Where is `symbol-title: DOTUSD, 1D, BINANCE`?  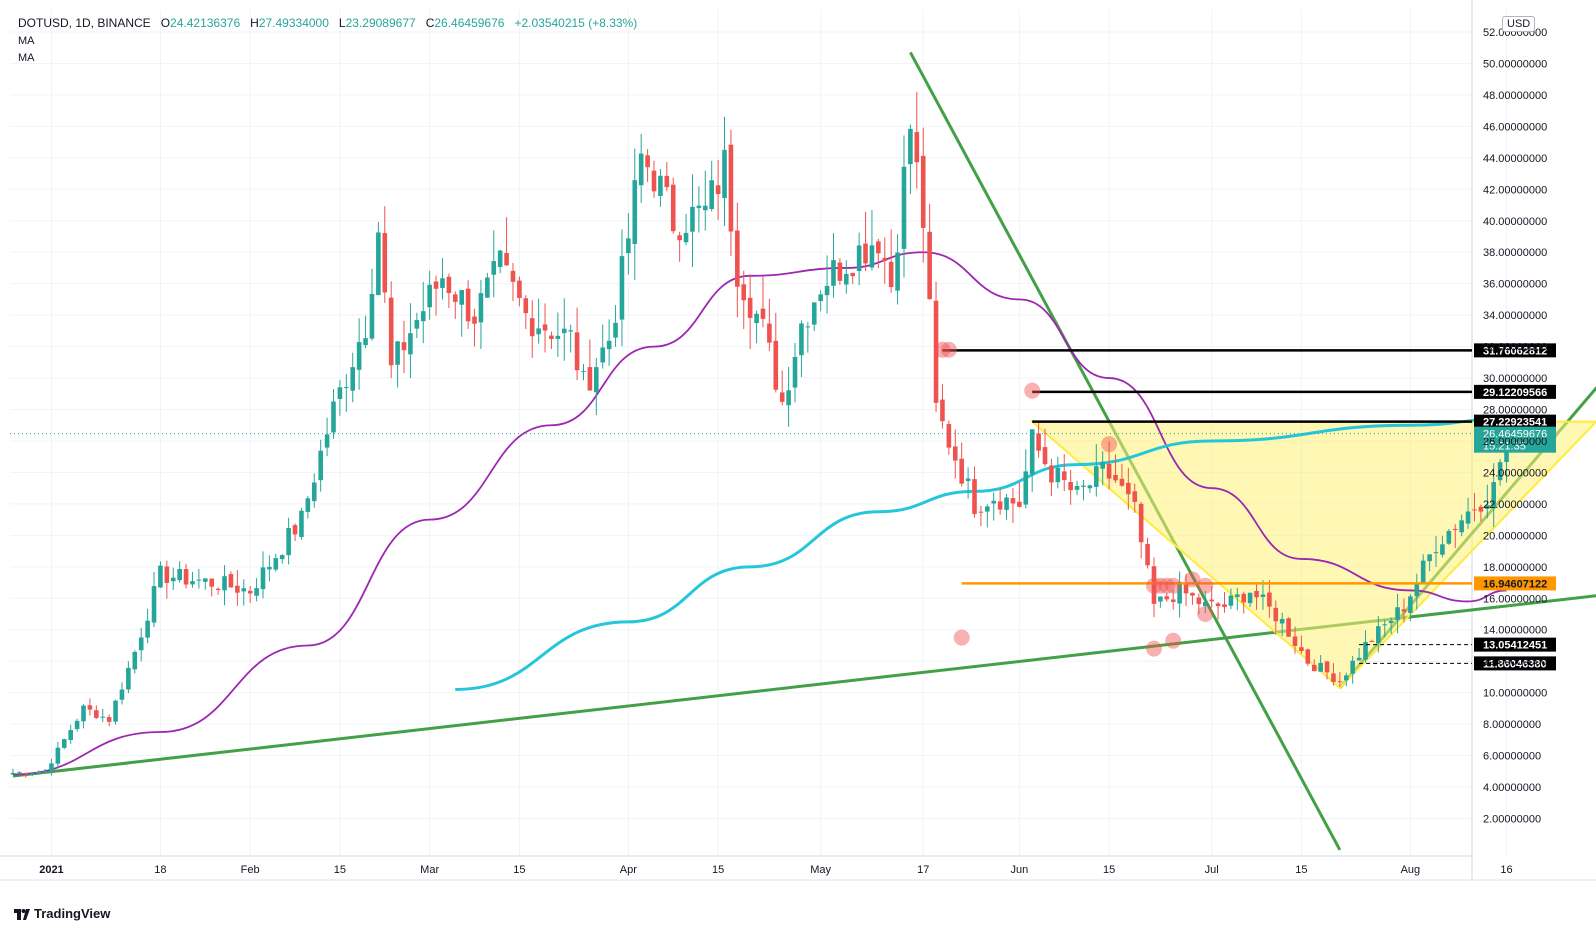
symbol-title: DOTUSD, 1D, BINANCE is located at coordinates (84, 23).